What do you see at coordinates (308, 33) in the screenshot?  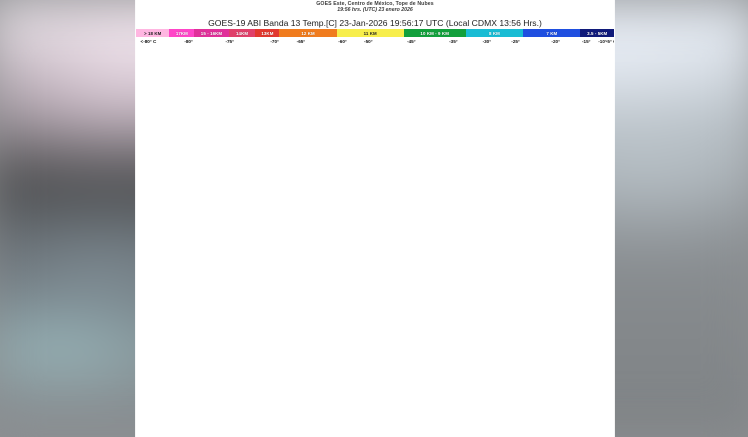 I see `color-scale-segment: 12 KM` at bounding box center [308, 33].